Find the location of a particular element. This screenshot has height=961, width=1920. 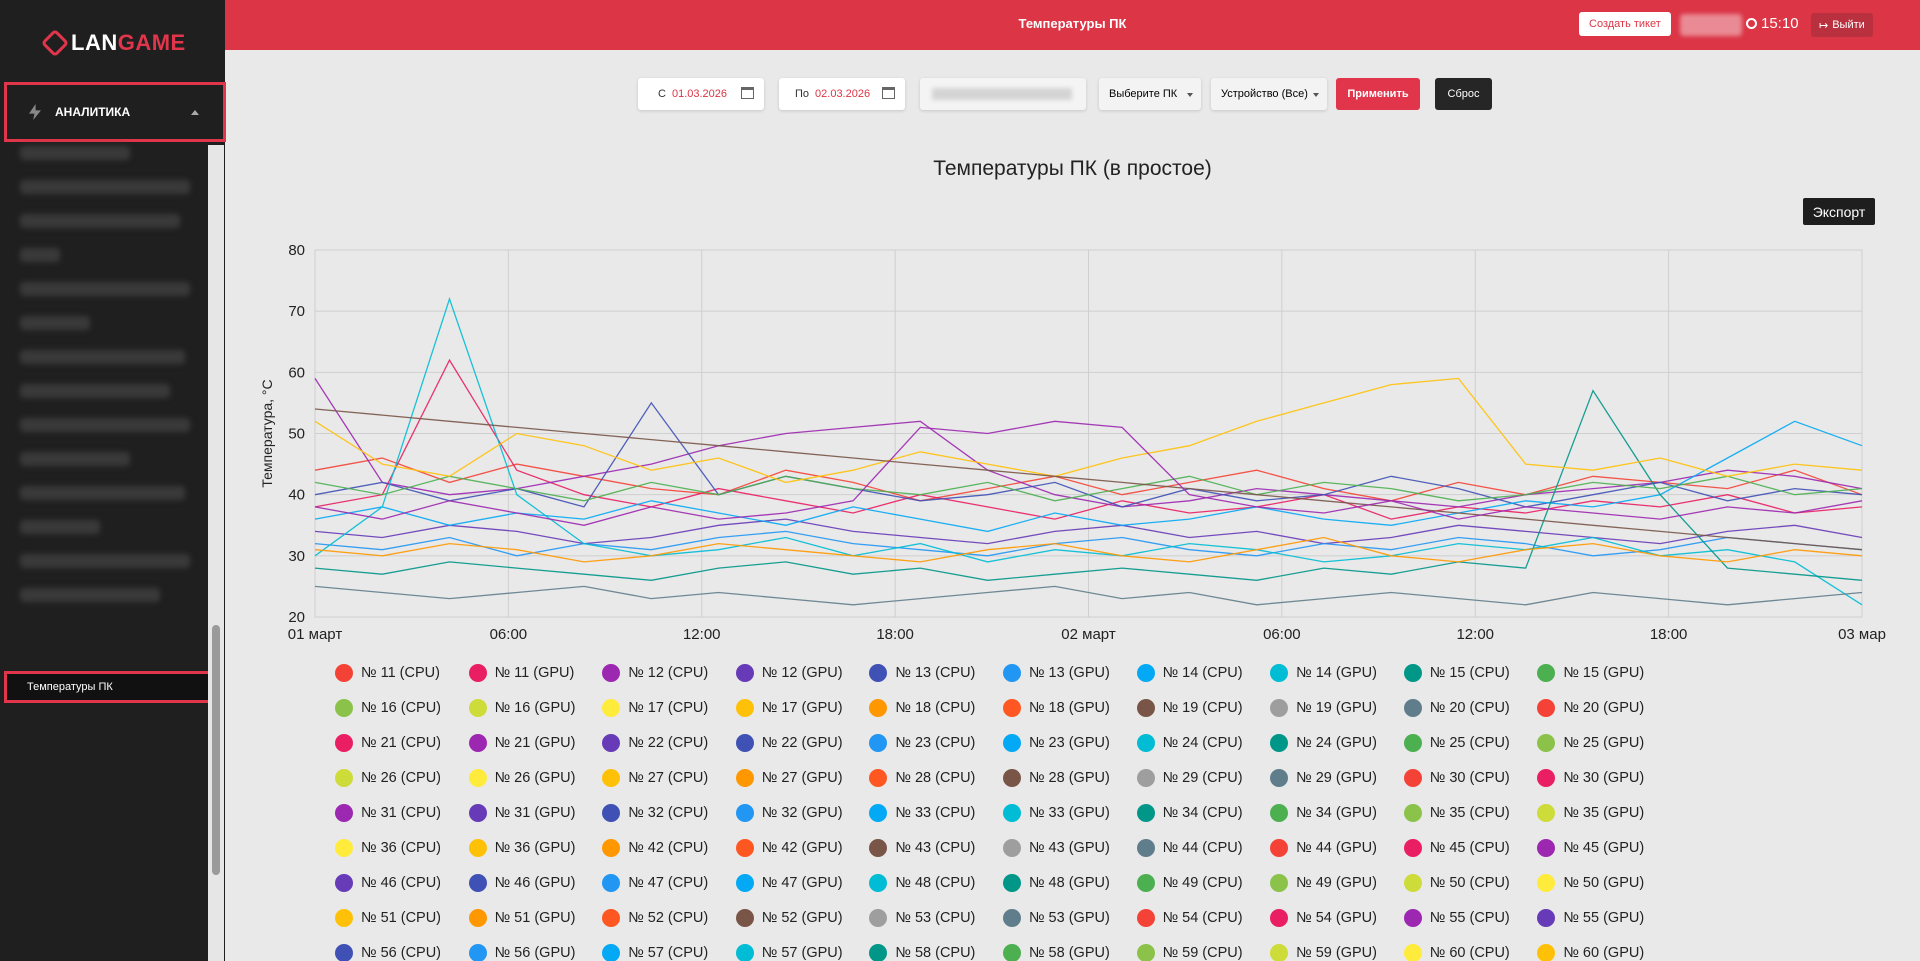

legend-item: № 22 (GPU) is located at coordinates (802, 742).